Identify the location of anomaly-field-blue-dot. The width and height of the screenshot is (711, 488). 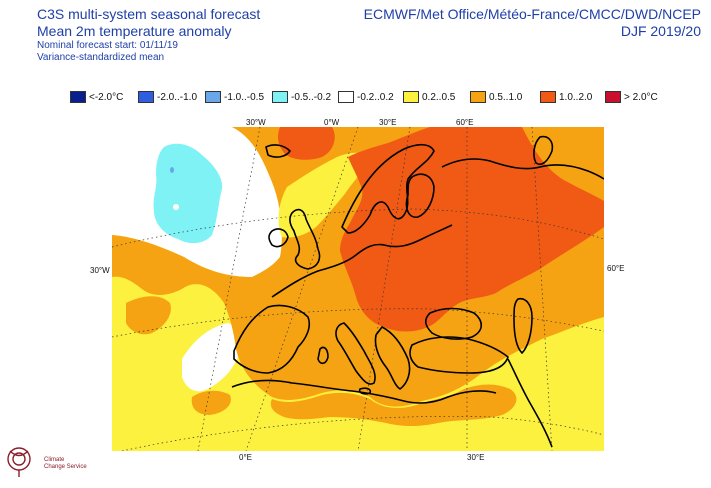
(172, 170).